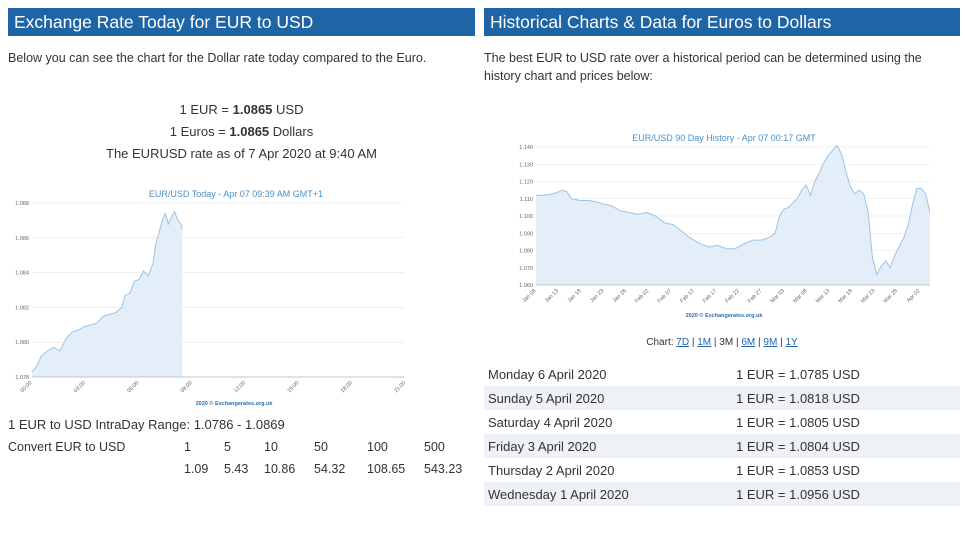  Describe the element at coordinates (798, 422) in the screenshot. I see `history-rate: 1 EUR = 1.0805 USD` at that location.